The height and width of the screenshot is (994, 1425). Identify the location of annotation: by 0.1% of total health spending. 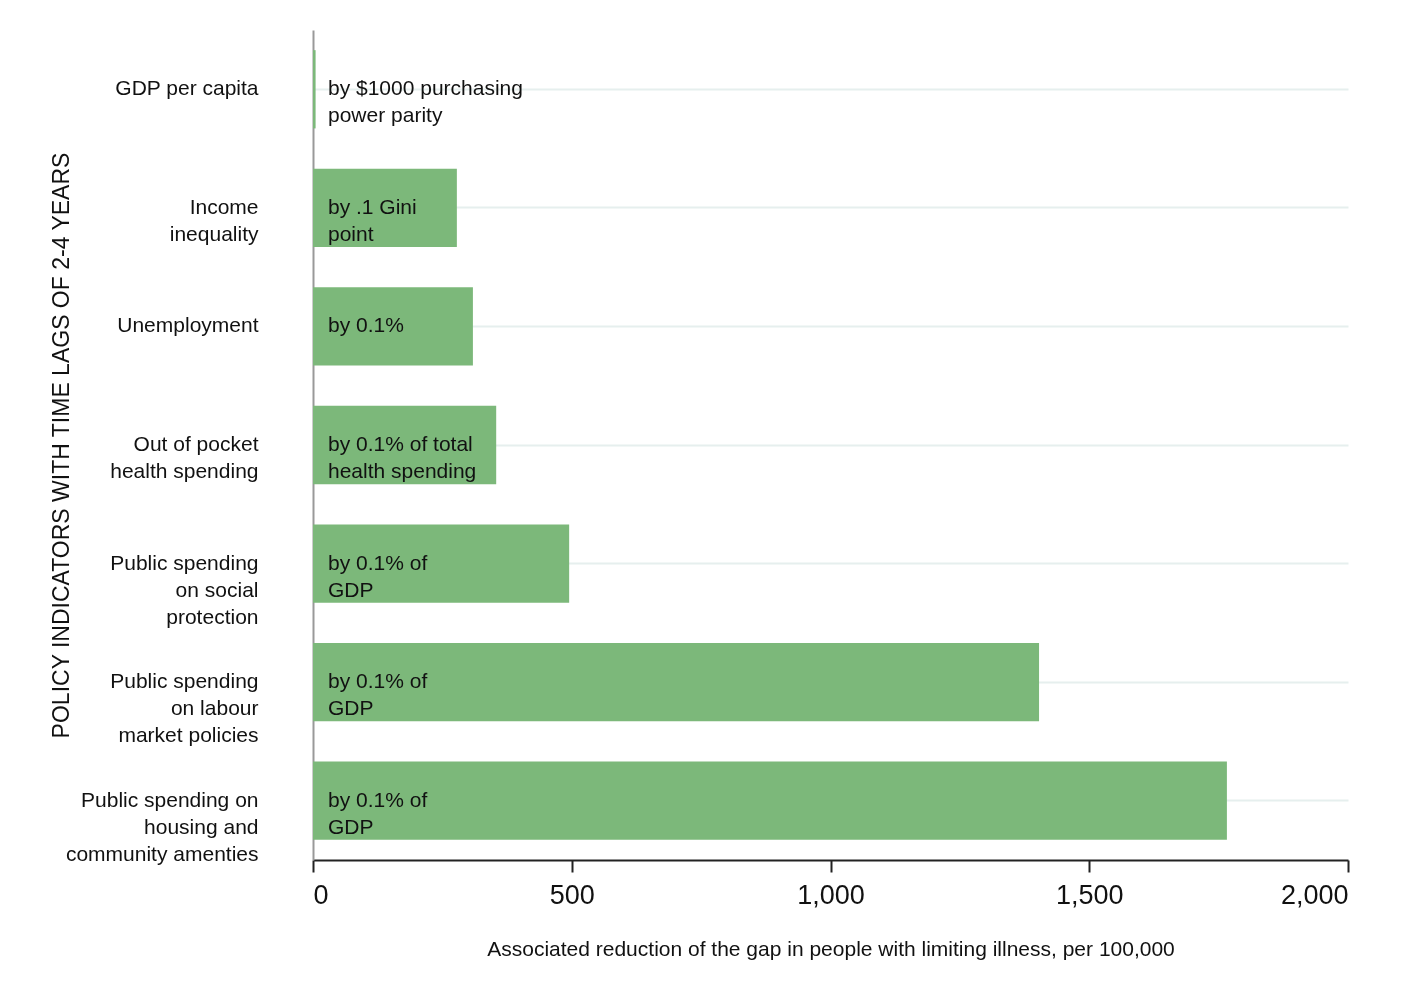
(402, 457).